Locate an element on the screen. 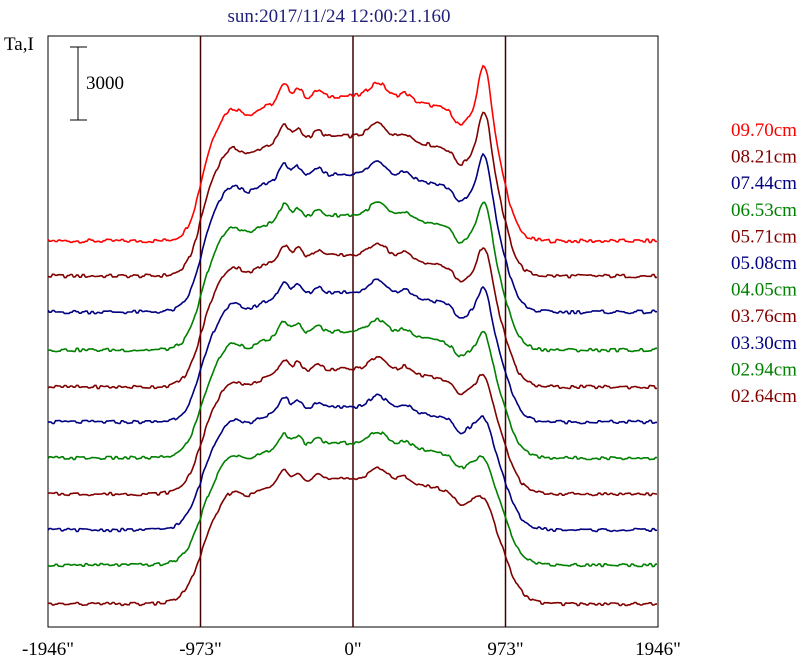  scale-bar: 3000 is located at coordinates (97, 83).